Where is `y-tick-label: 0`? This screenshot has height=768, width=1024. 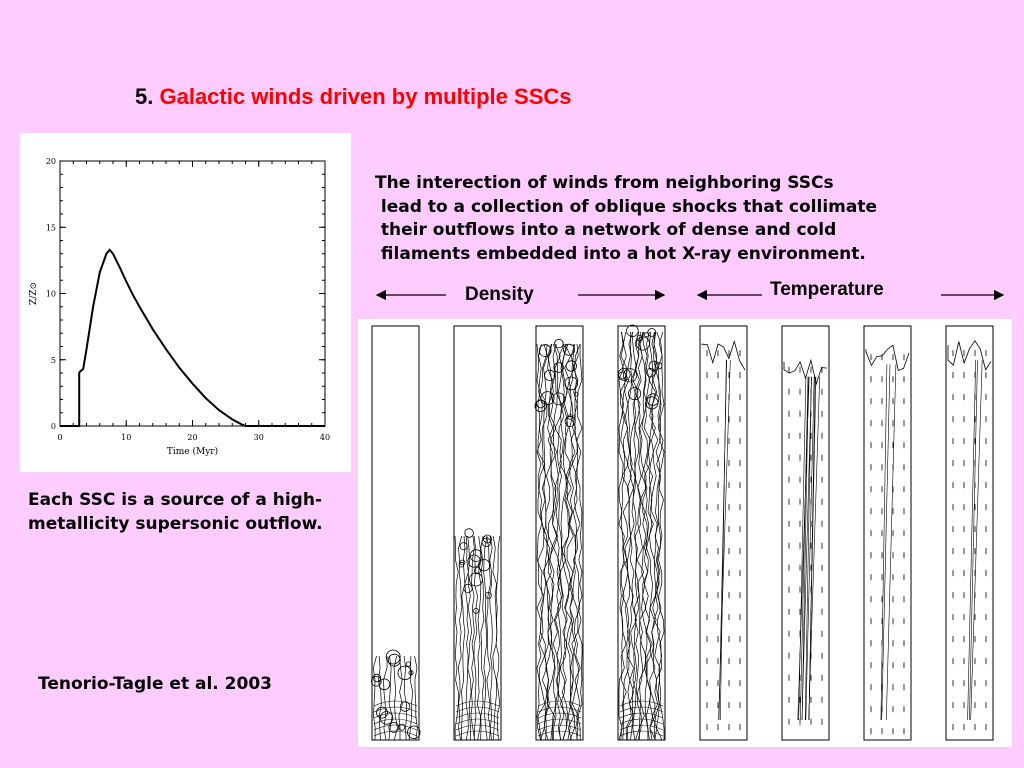 y-tick-label: 0 is located at coordinates (53, 426).